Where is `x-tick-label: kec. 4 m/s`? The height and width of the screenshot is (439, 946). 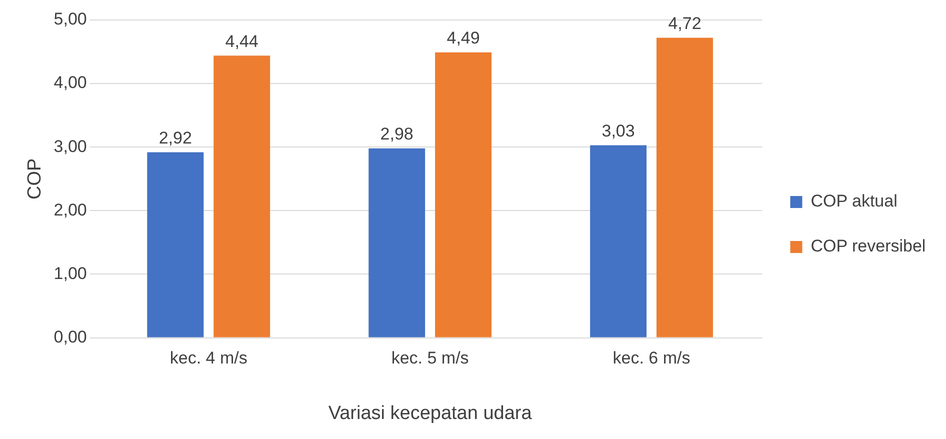
x-tick-label: kec. 4 m/s is located at coordinates (209, 358).